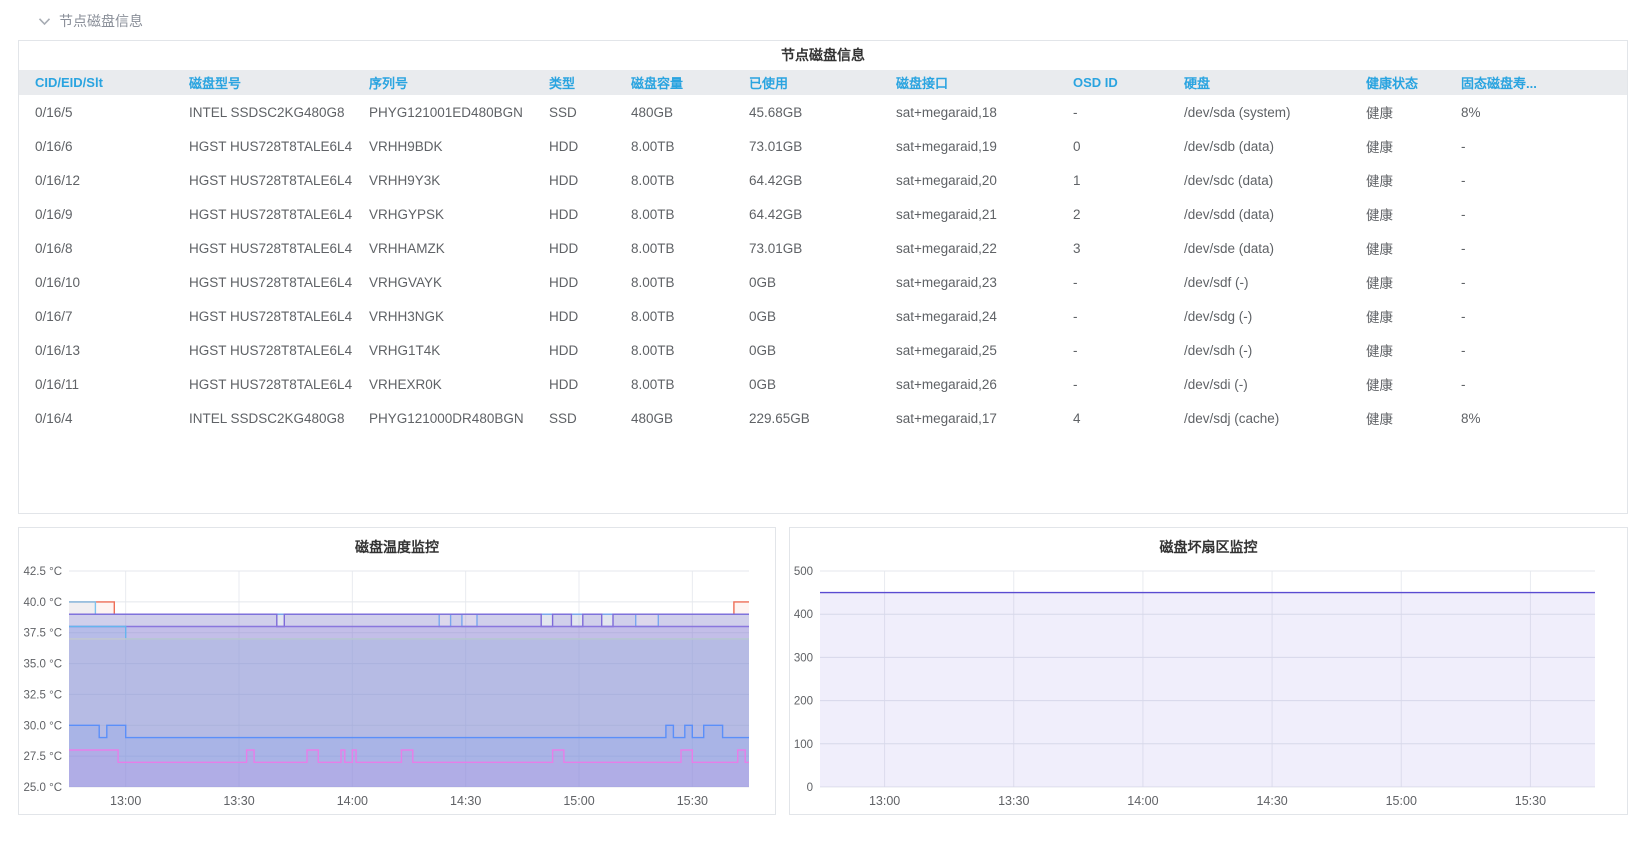 Image resolution: width=1646 pixels, height=858 pixels. I want to click on svg-text: 35.0 °C, so click(43, 665).